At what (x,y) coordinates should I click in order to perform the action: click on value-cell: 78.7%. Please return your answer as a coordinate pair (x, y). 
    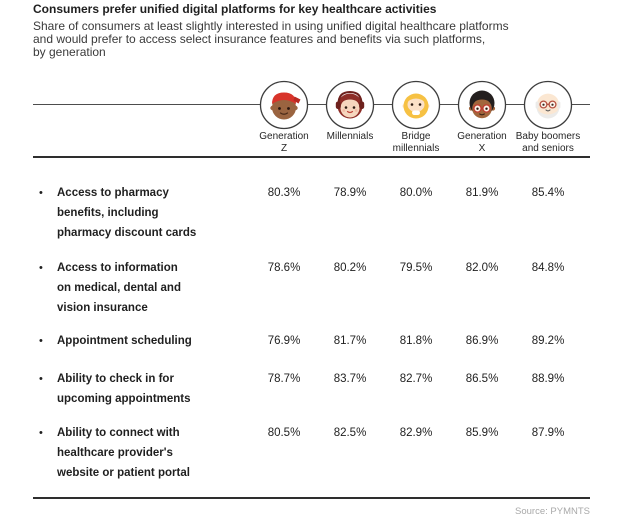
    Looking at the image, I should click on (284, 379).